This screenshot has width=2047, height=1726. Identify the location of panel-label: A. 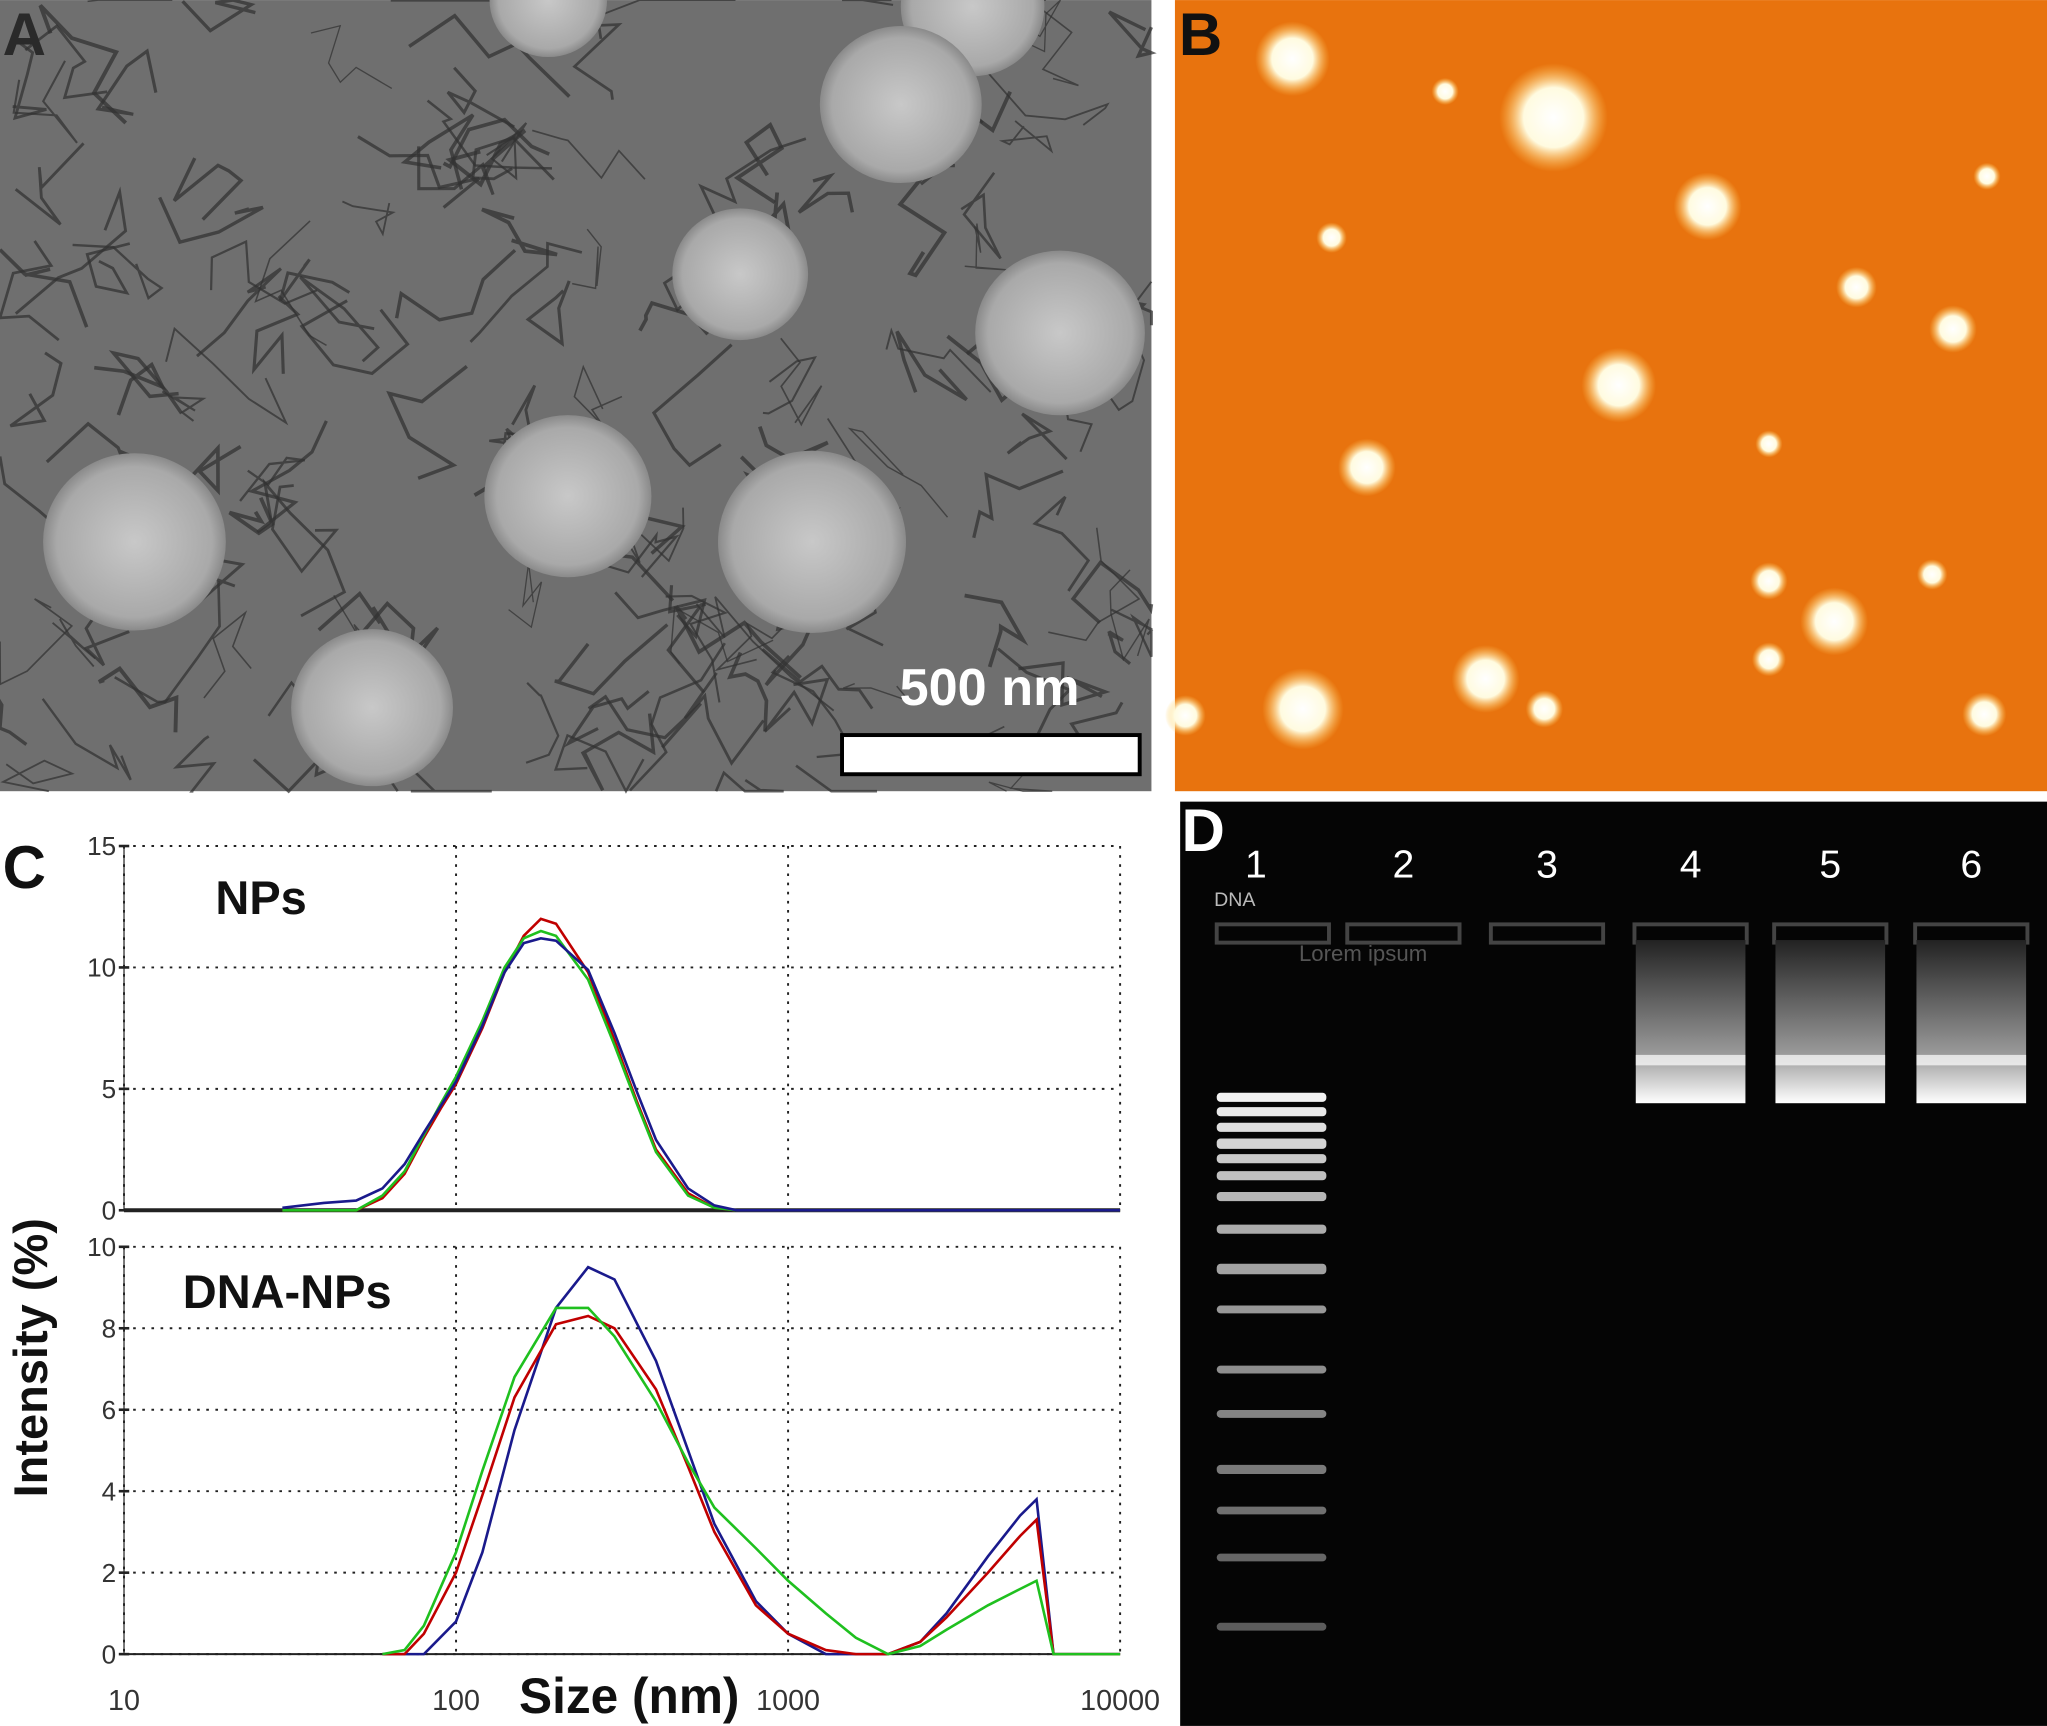
(24, 34).